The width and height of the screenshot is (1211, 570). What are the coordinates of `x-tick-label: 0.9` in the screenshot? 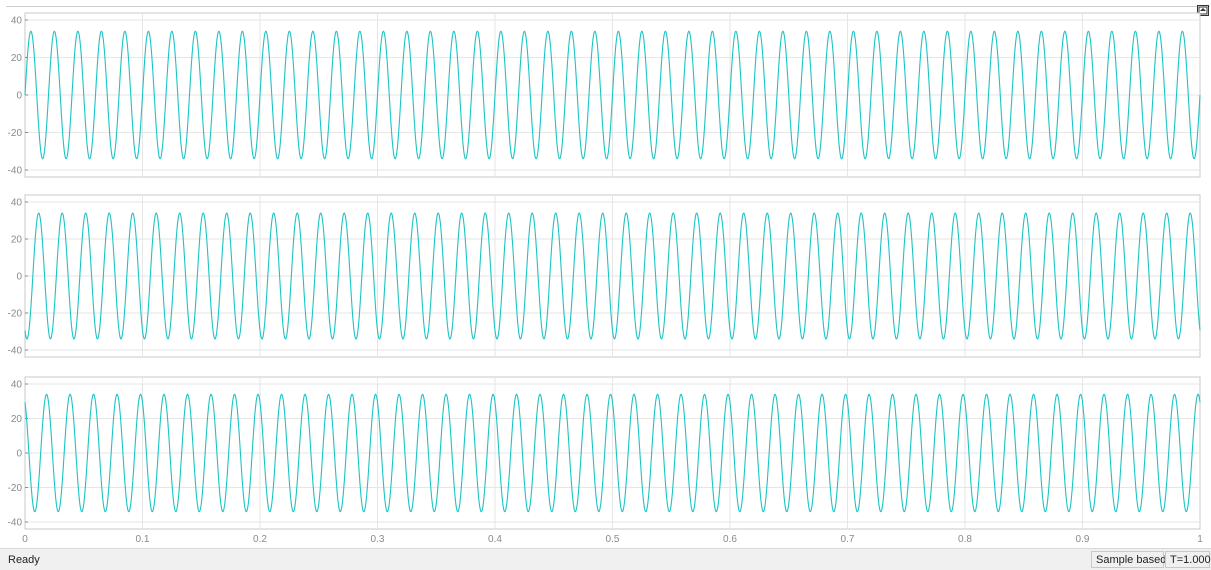 It's located at (1083, 539).